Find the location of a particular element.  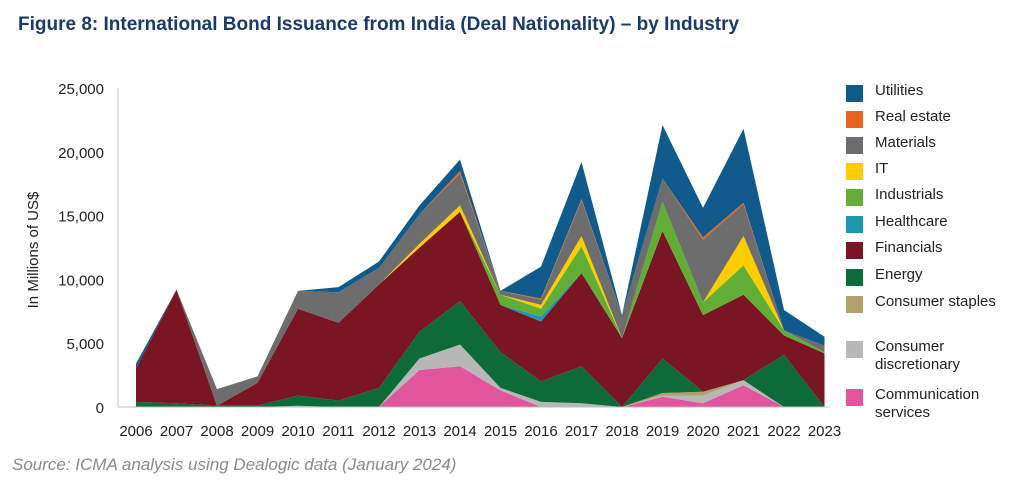

x-tick-label: 2008 is located at coordinates (216, 431).